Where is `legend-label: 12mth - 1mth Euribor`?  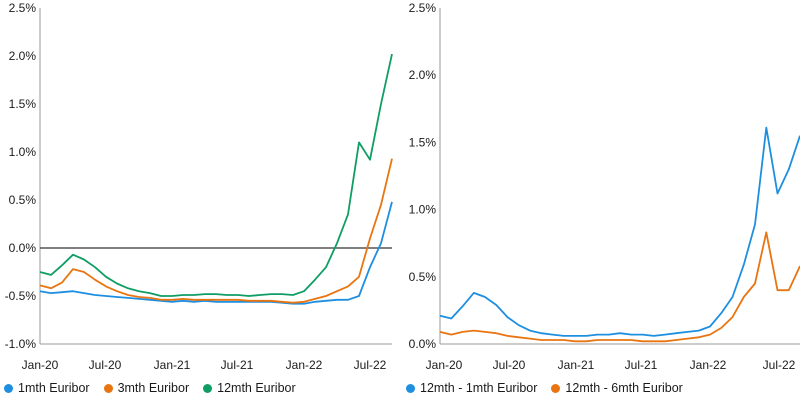
legend-label: 12mth - 1mth Euribor is located at coordinates (479, 388).